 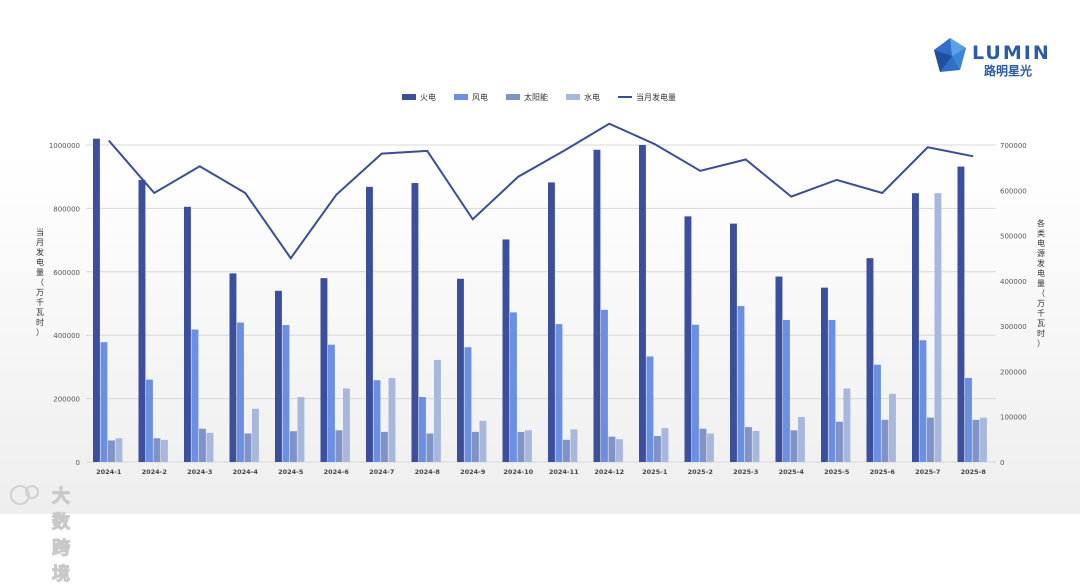 What do you see at coordinates (40, 322) in the screenshot?
I see `y-axis-label-char: 时` at bounding box center [40, 322].